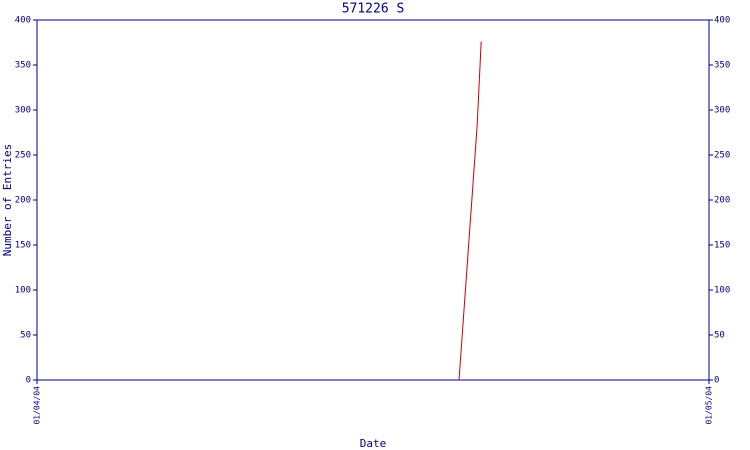 This screenshot has width=750, height=450. I want to click on y-axis-label: Number of Entries, so click(7, 200).